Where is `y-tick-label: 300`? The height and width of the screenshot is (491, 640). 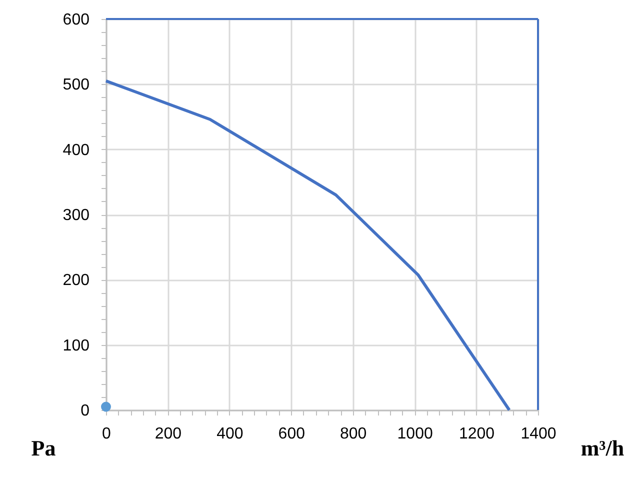 y-tick-label: 300 is located at coordinates (76, 215).